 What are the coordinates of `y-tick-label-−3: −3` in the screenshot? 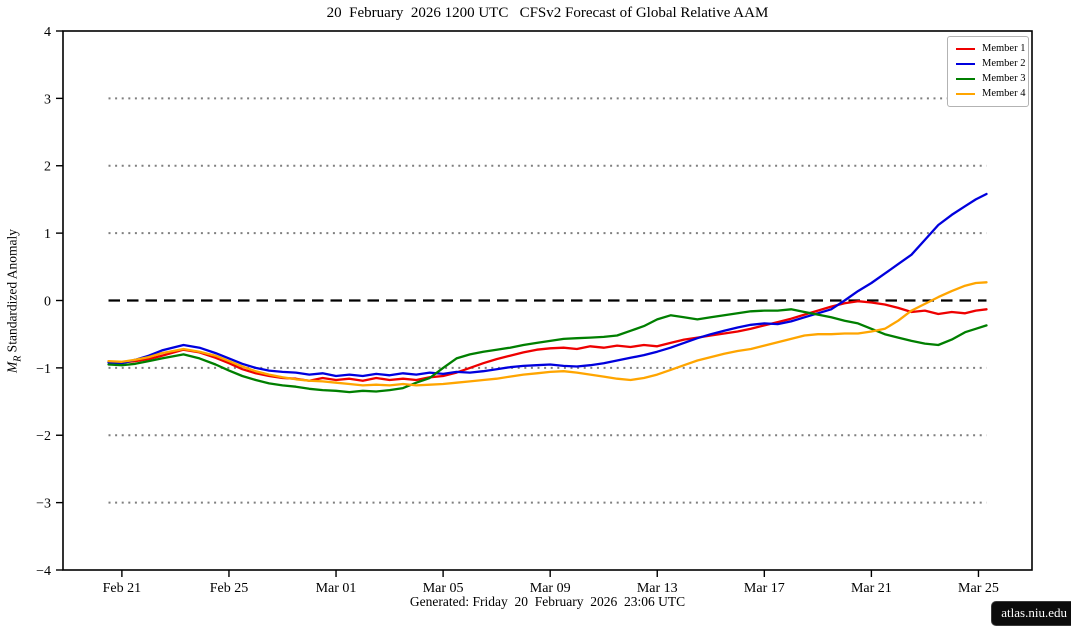 It's located at (43, 504).